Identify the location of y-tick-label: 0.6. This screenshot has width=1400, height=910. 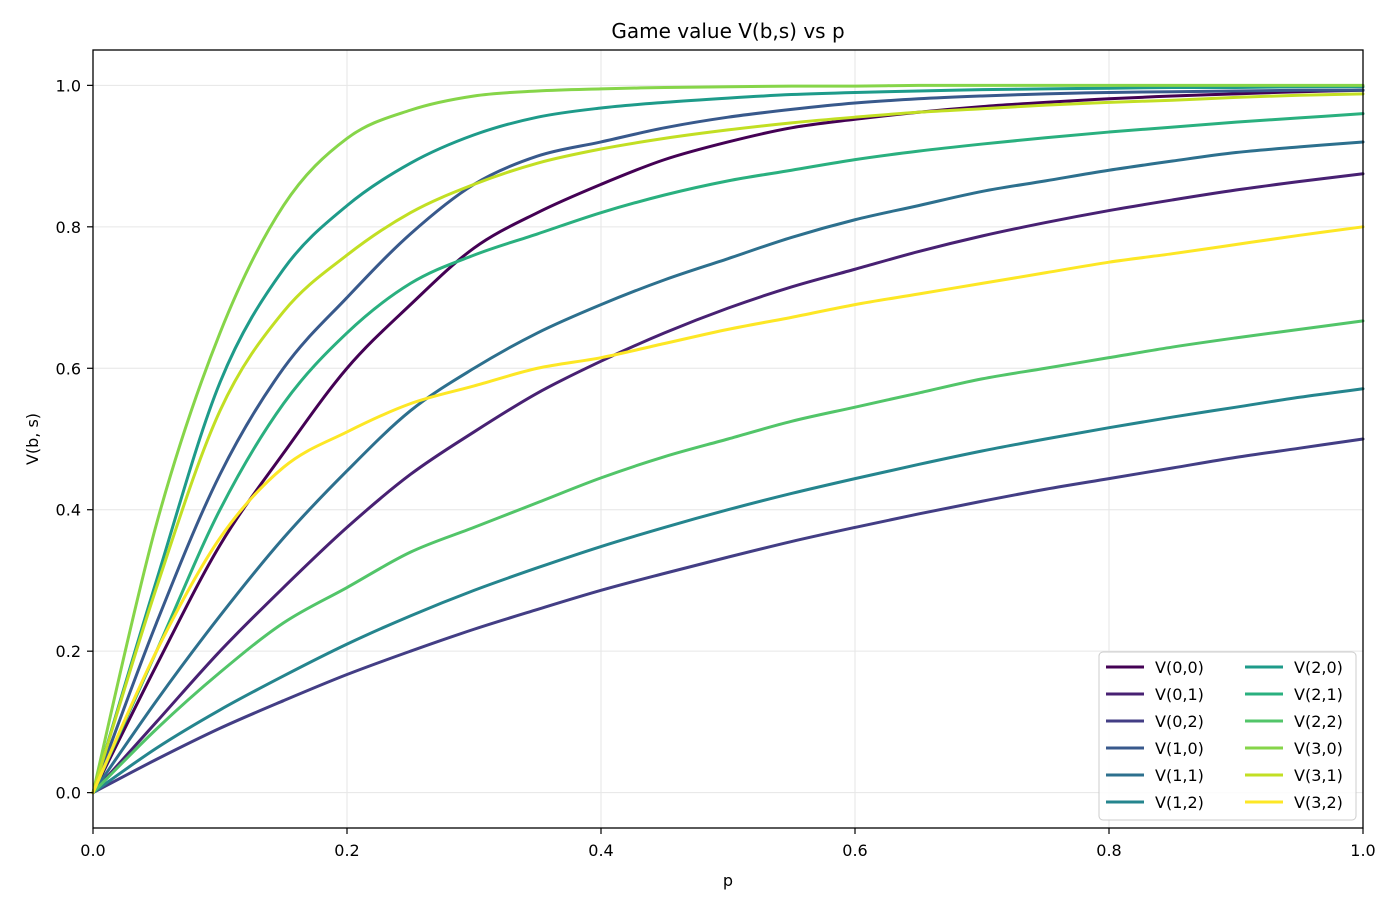
(68, 368).